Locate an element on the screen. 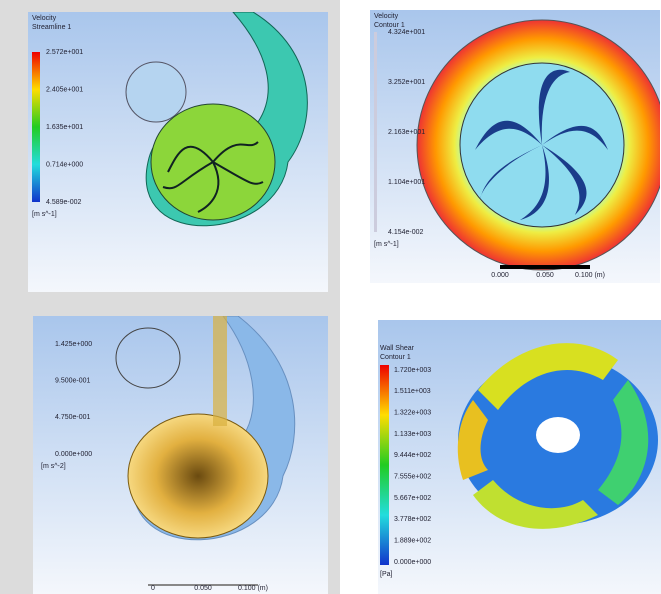 The height and width of the screenshot is (594, 661). legend-label: 2.163e+001 is located at coordinates (406, 132).